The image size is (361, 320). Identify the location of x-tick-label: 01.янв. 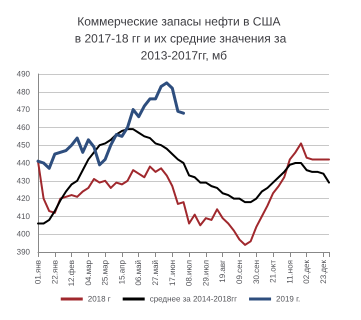
(38, 272).